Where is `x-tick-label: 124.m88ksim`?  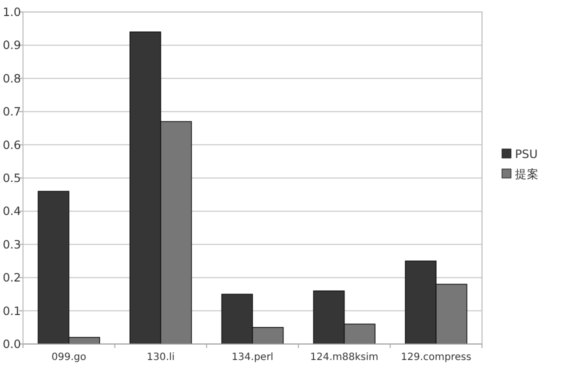
x-tick-label: 124.m88ksim is located at coordinates (344, 357).